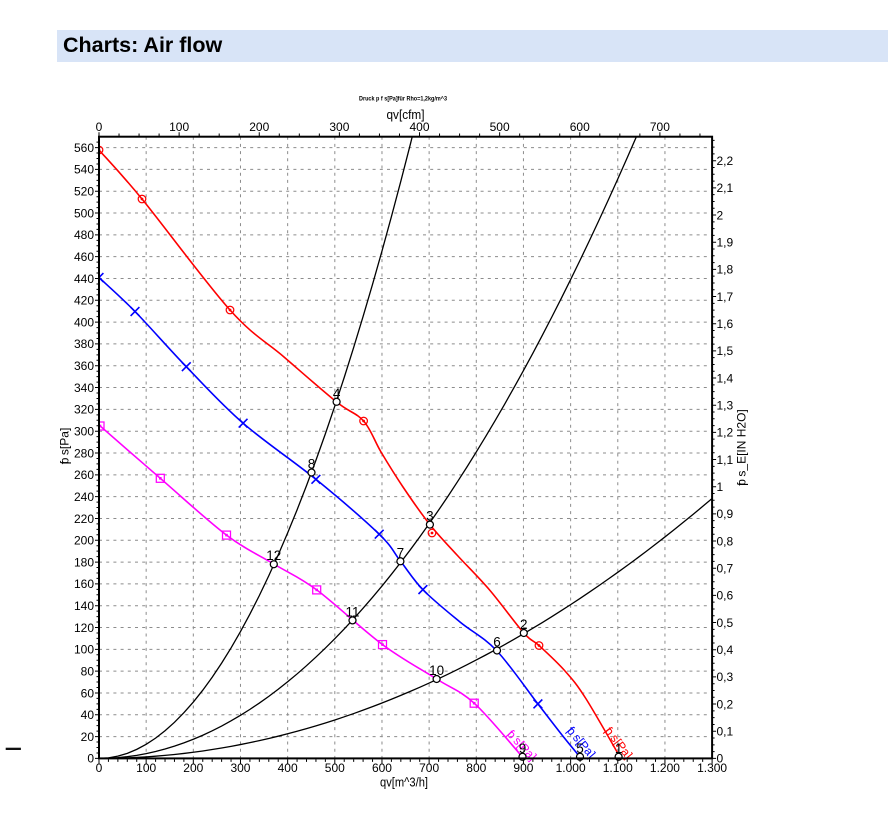  What do you see at coordinates (84, 562) in the screenshot?
I see `svg-text: 180` at bounding box center [84, 562].